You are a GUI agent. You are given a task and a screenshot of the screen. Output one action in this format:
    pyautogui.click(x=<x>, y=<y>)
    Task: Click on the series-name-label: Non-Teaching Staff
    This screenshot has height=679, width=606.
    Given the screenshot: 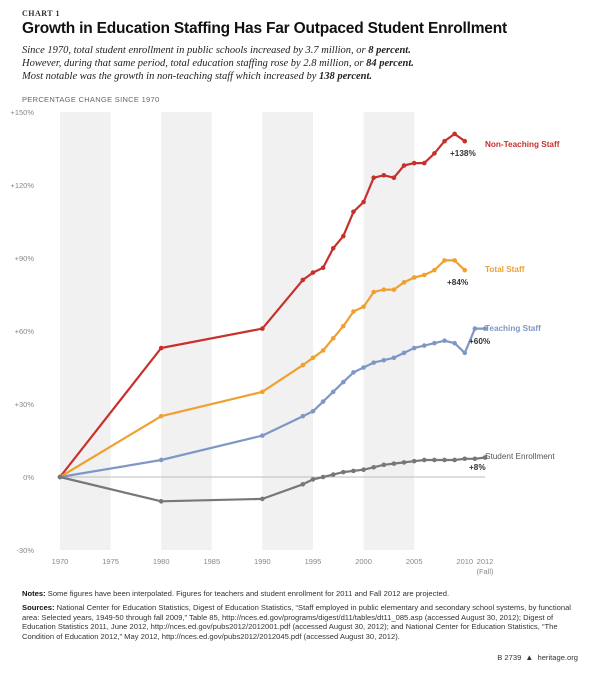 What is the action you would take?
    pyautogui.click(x=522, y=144)
    